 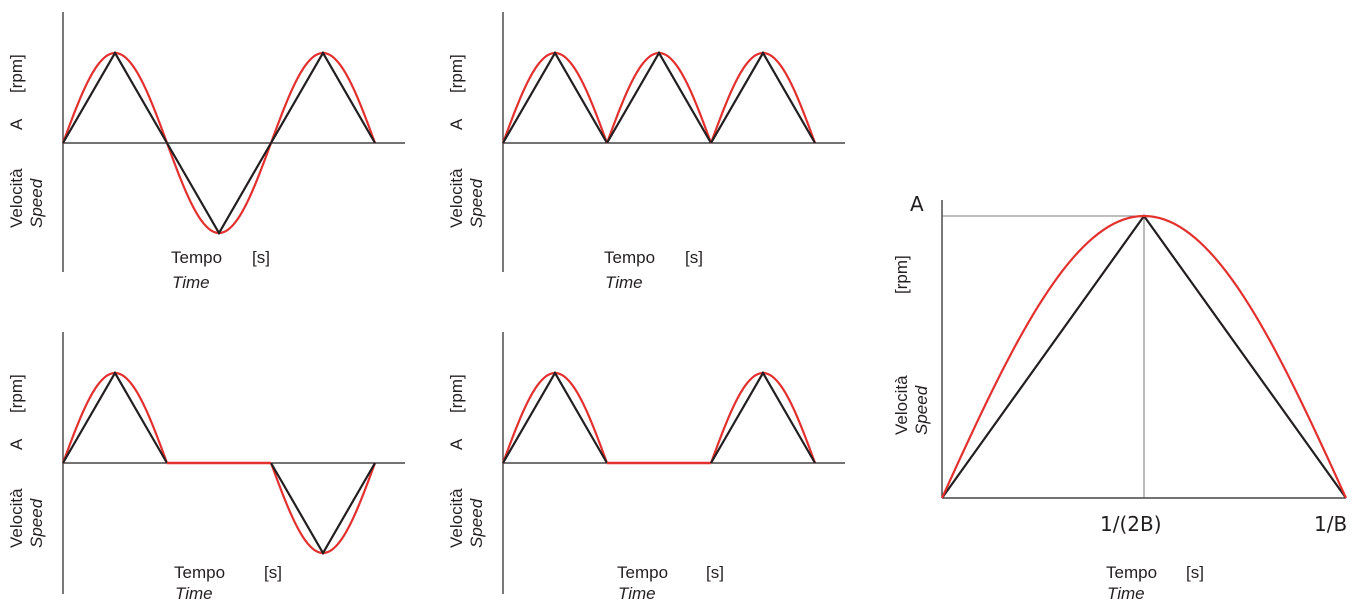 I want to click on diagram-top-middle: Velocità Speed A [rpm] Tempo [s] Time, so click(x=646, y=152).